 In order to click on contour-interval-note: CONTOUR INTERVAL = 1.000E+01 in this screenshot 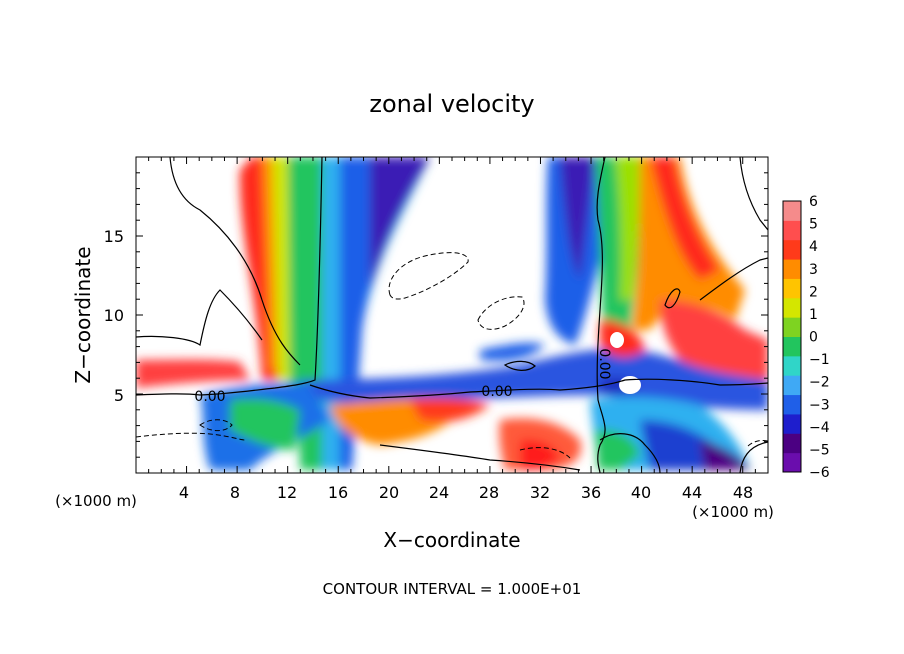, I will do `click(452, 589)`.